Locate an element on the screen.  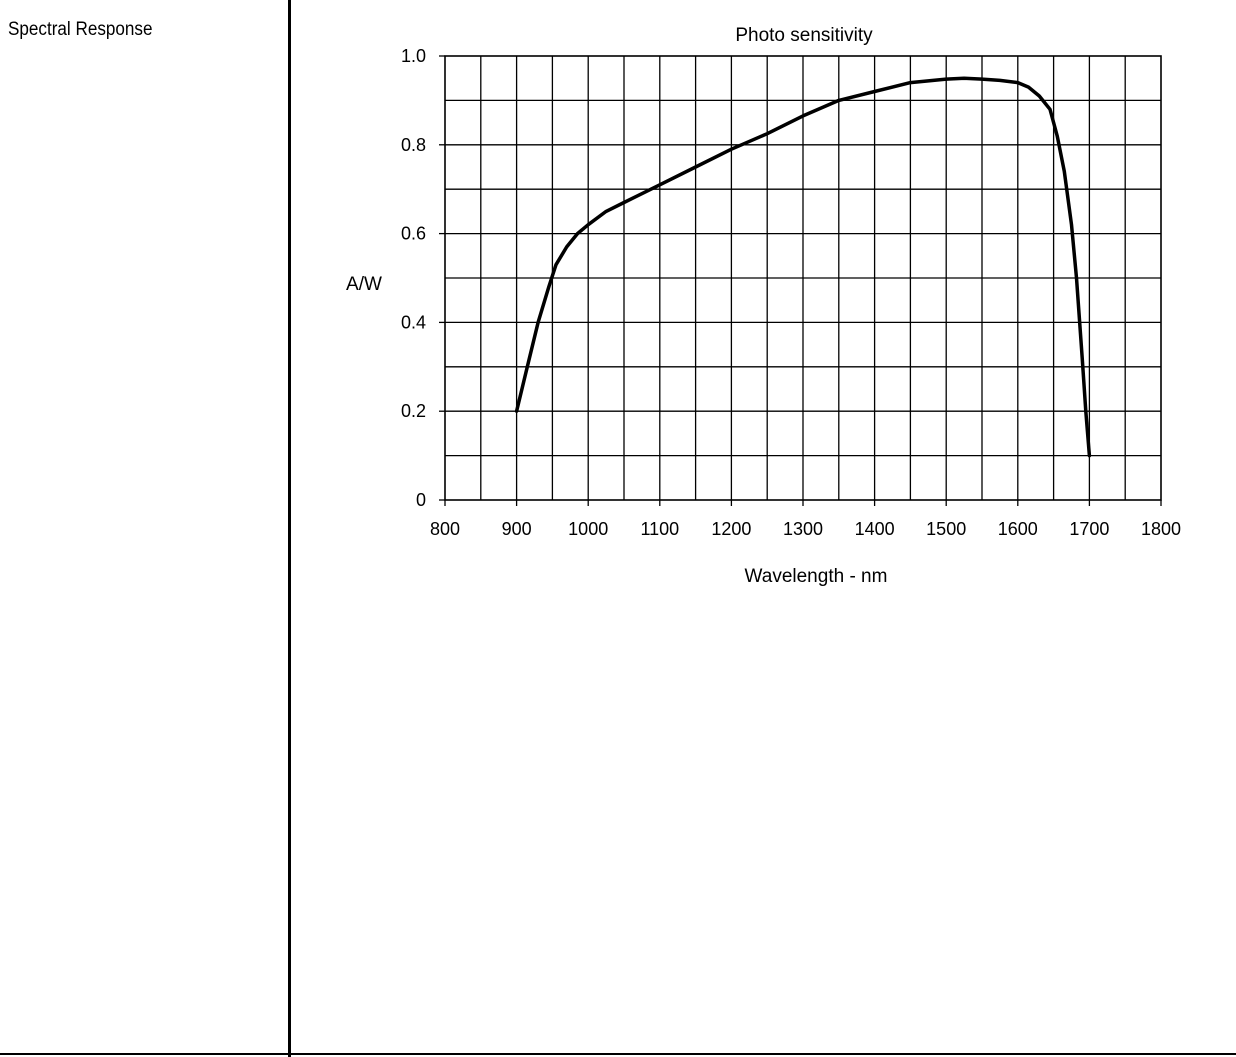
x-tick-label: 1000 is located at coordinates (588, 529).